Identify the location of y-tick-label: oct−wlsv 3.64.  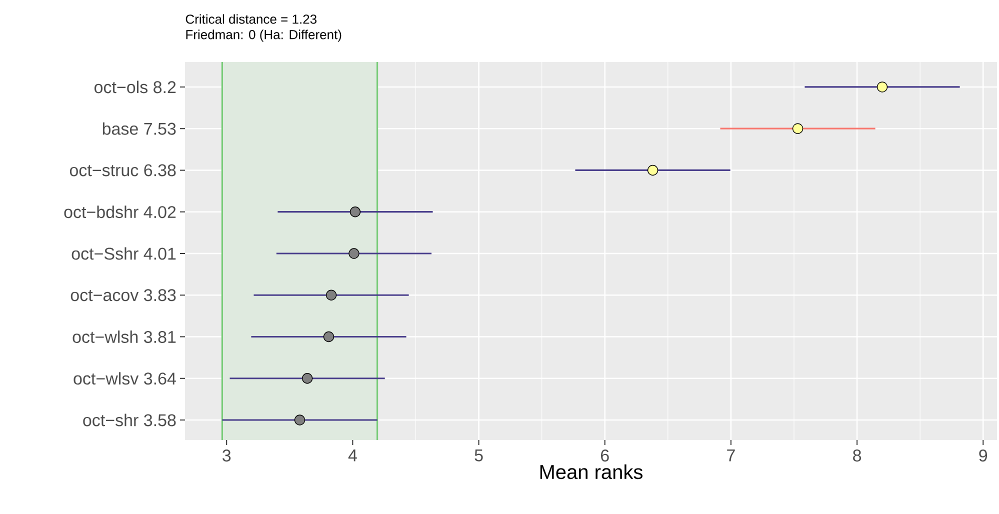
(125, 378).